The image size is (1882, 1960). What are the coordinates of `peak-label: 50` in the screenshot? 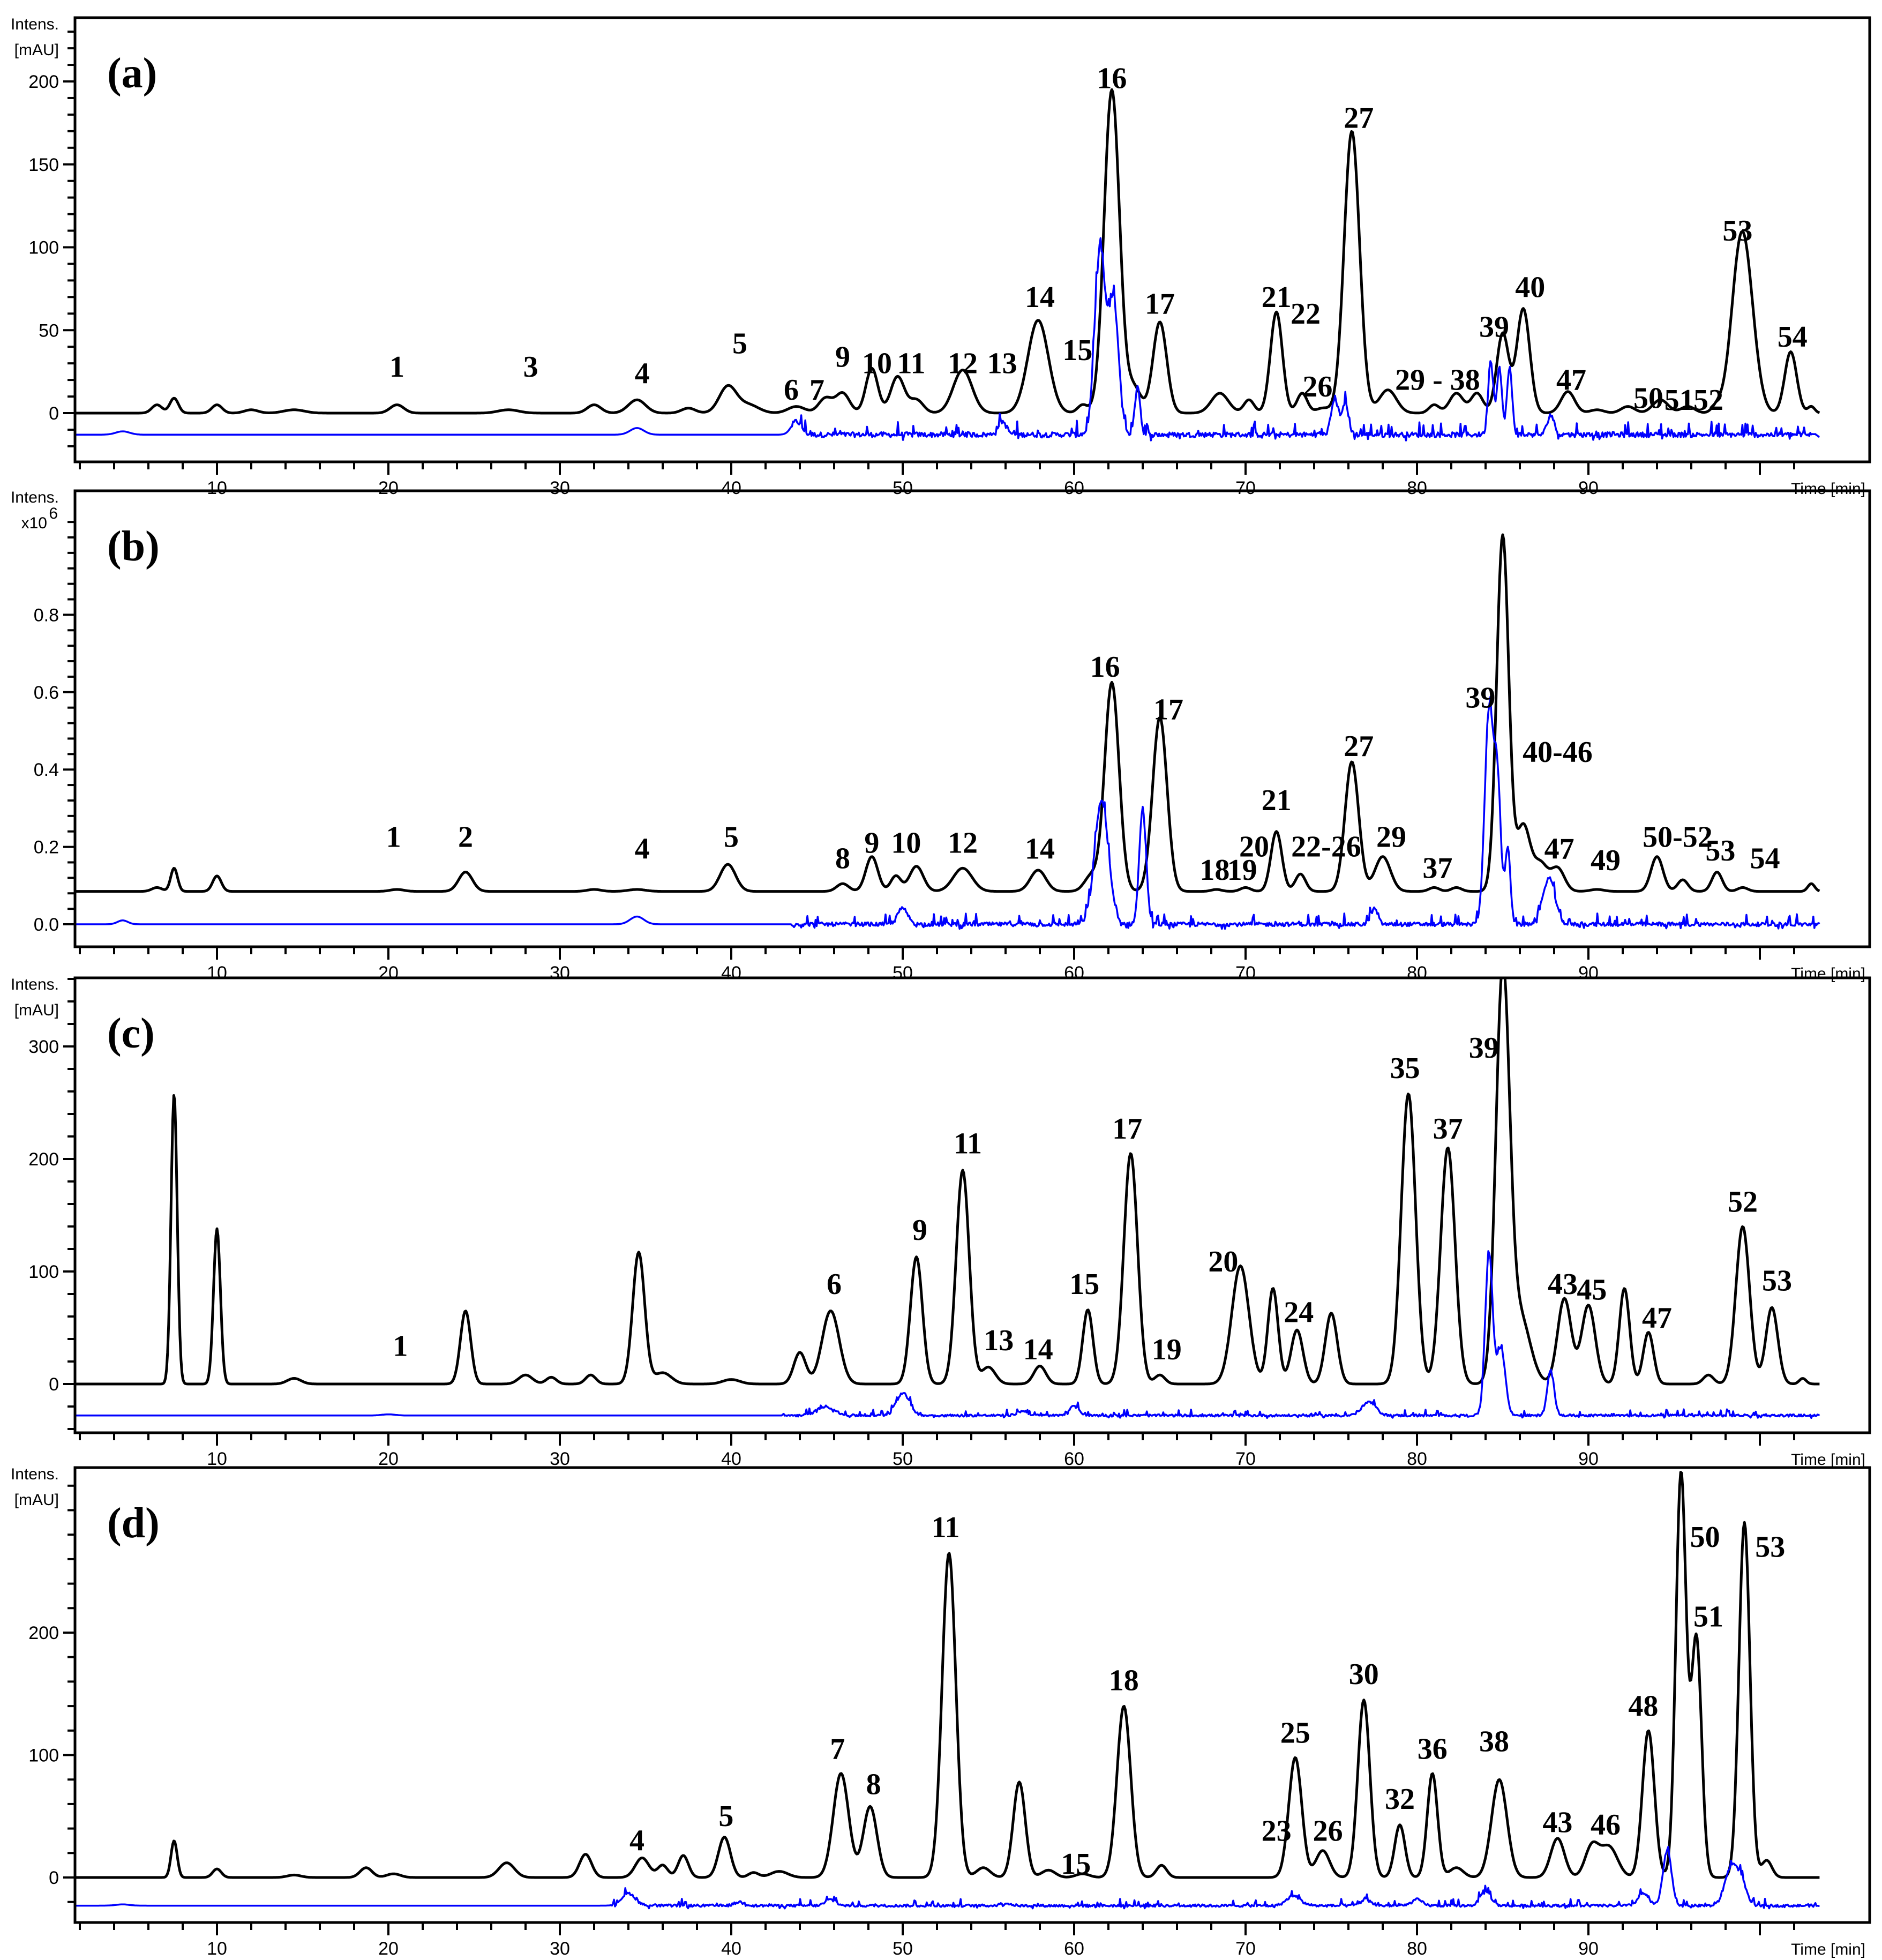 It's located at (1705, 1538).